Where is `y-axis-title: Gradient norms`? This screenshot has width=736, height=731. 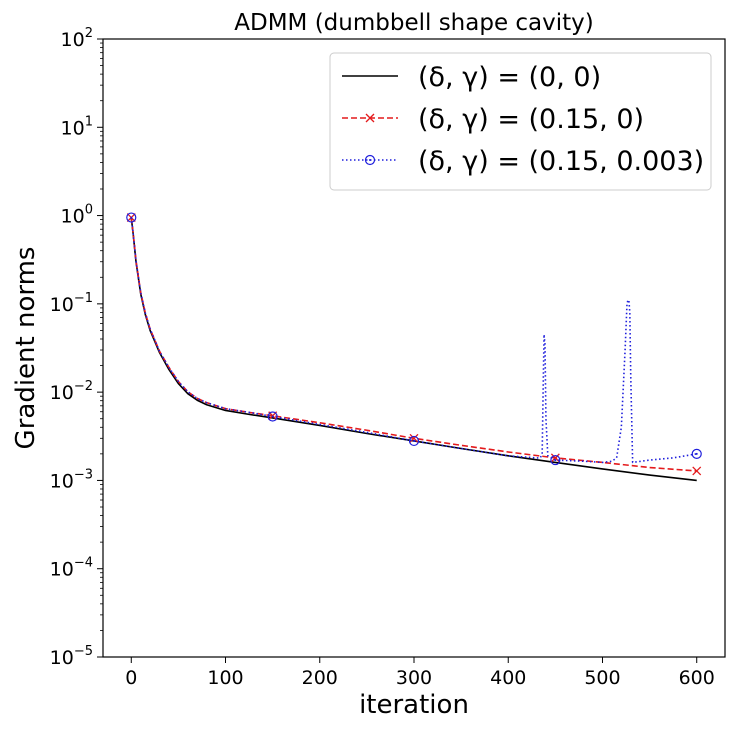 y-axis-title: Gradient norms is located at coordinates (26, 348).